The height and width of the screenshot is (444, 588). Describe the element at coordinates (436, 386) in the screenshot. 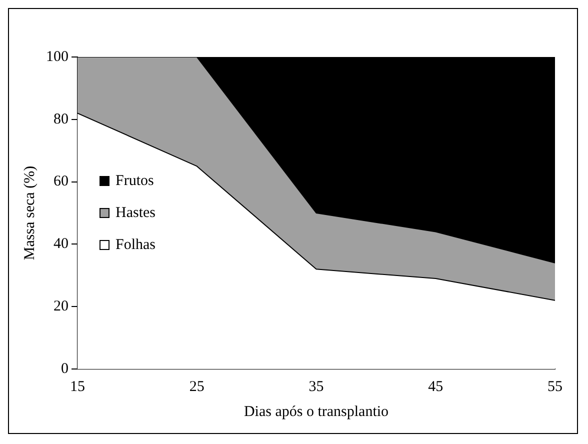

I see `x-tick-label: 45` at that location.